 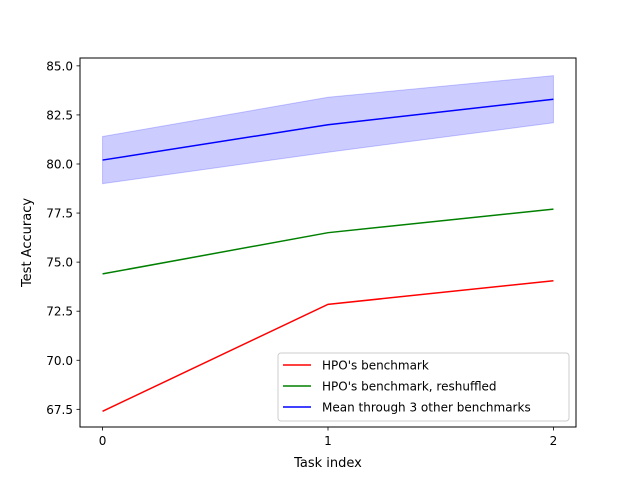 I want to click on y-tick-label: 77.5, so click(x=59, y=214).